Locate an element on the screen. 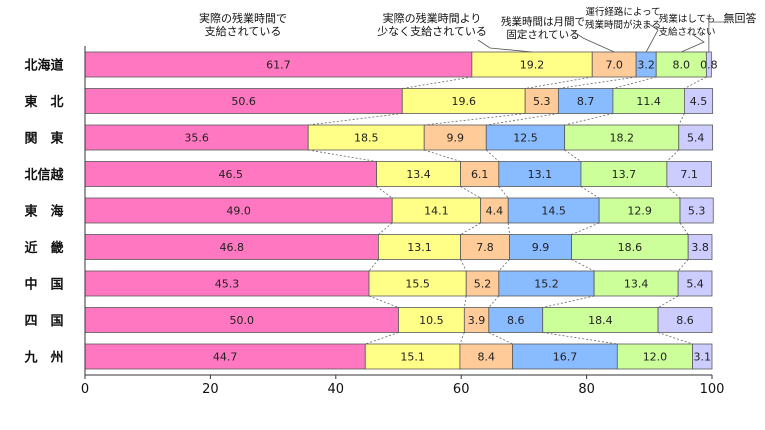 The image size is (765, 430). data-label: 13.1 is located at coordinates (419, 247).